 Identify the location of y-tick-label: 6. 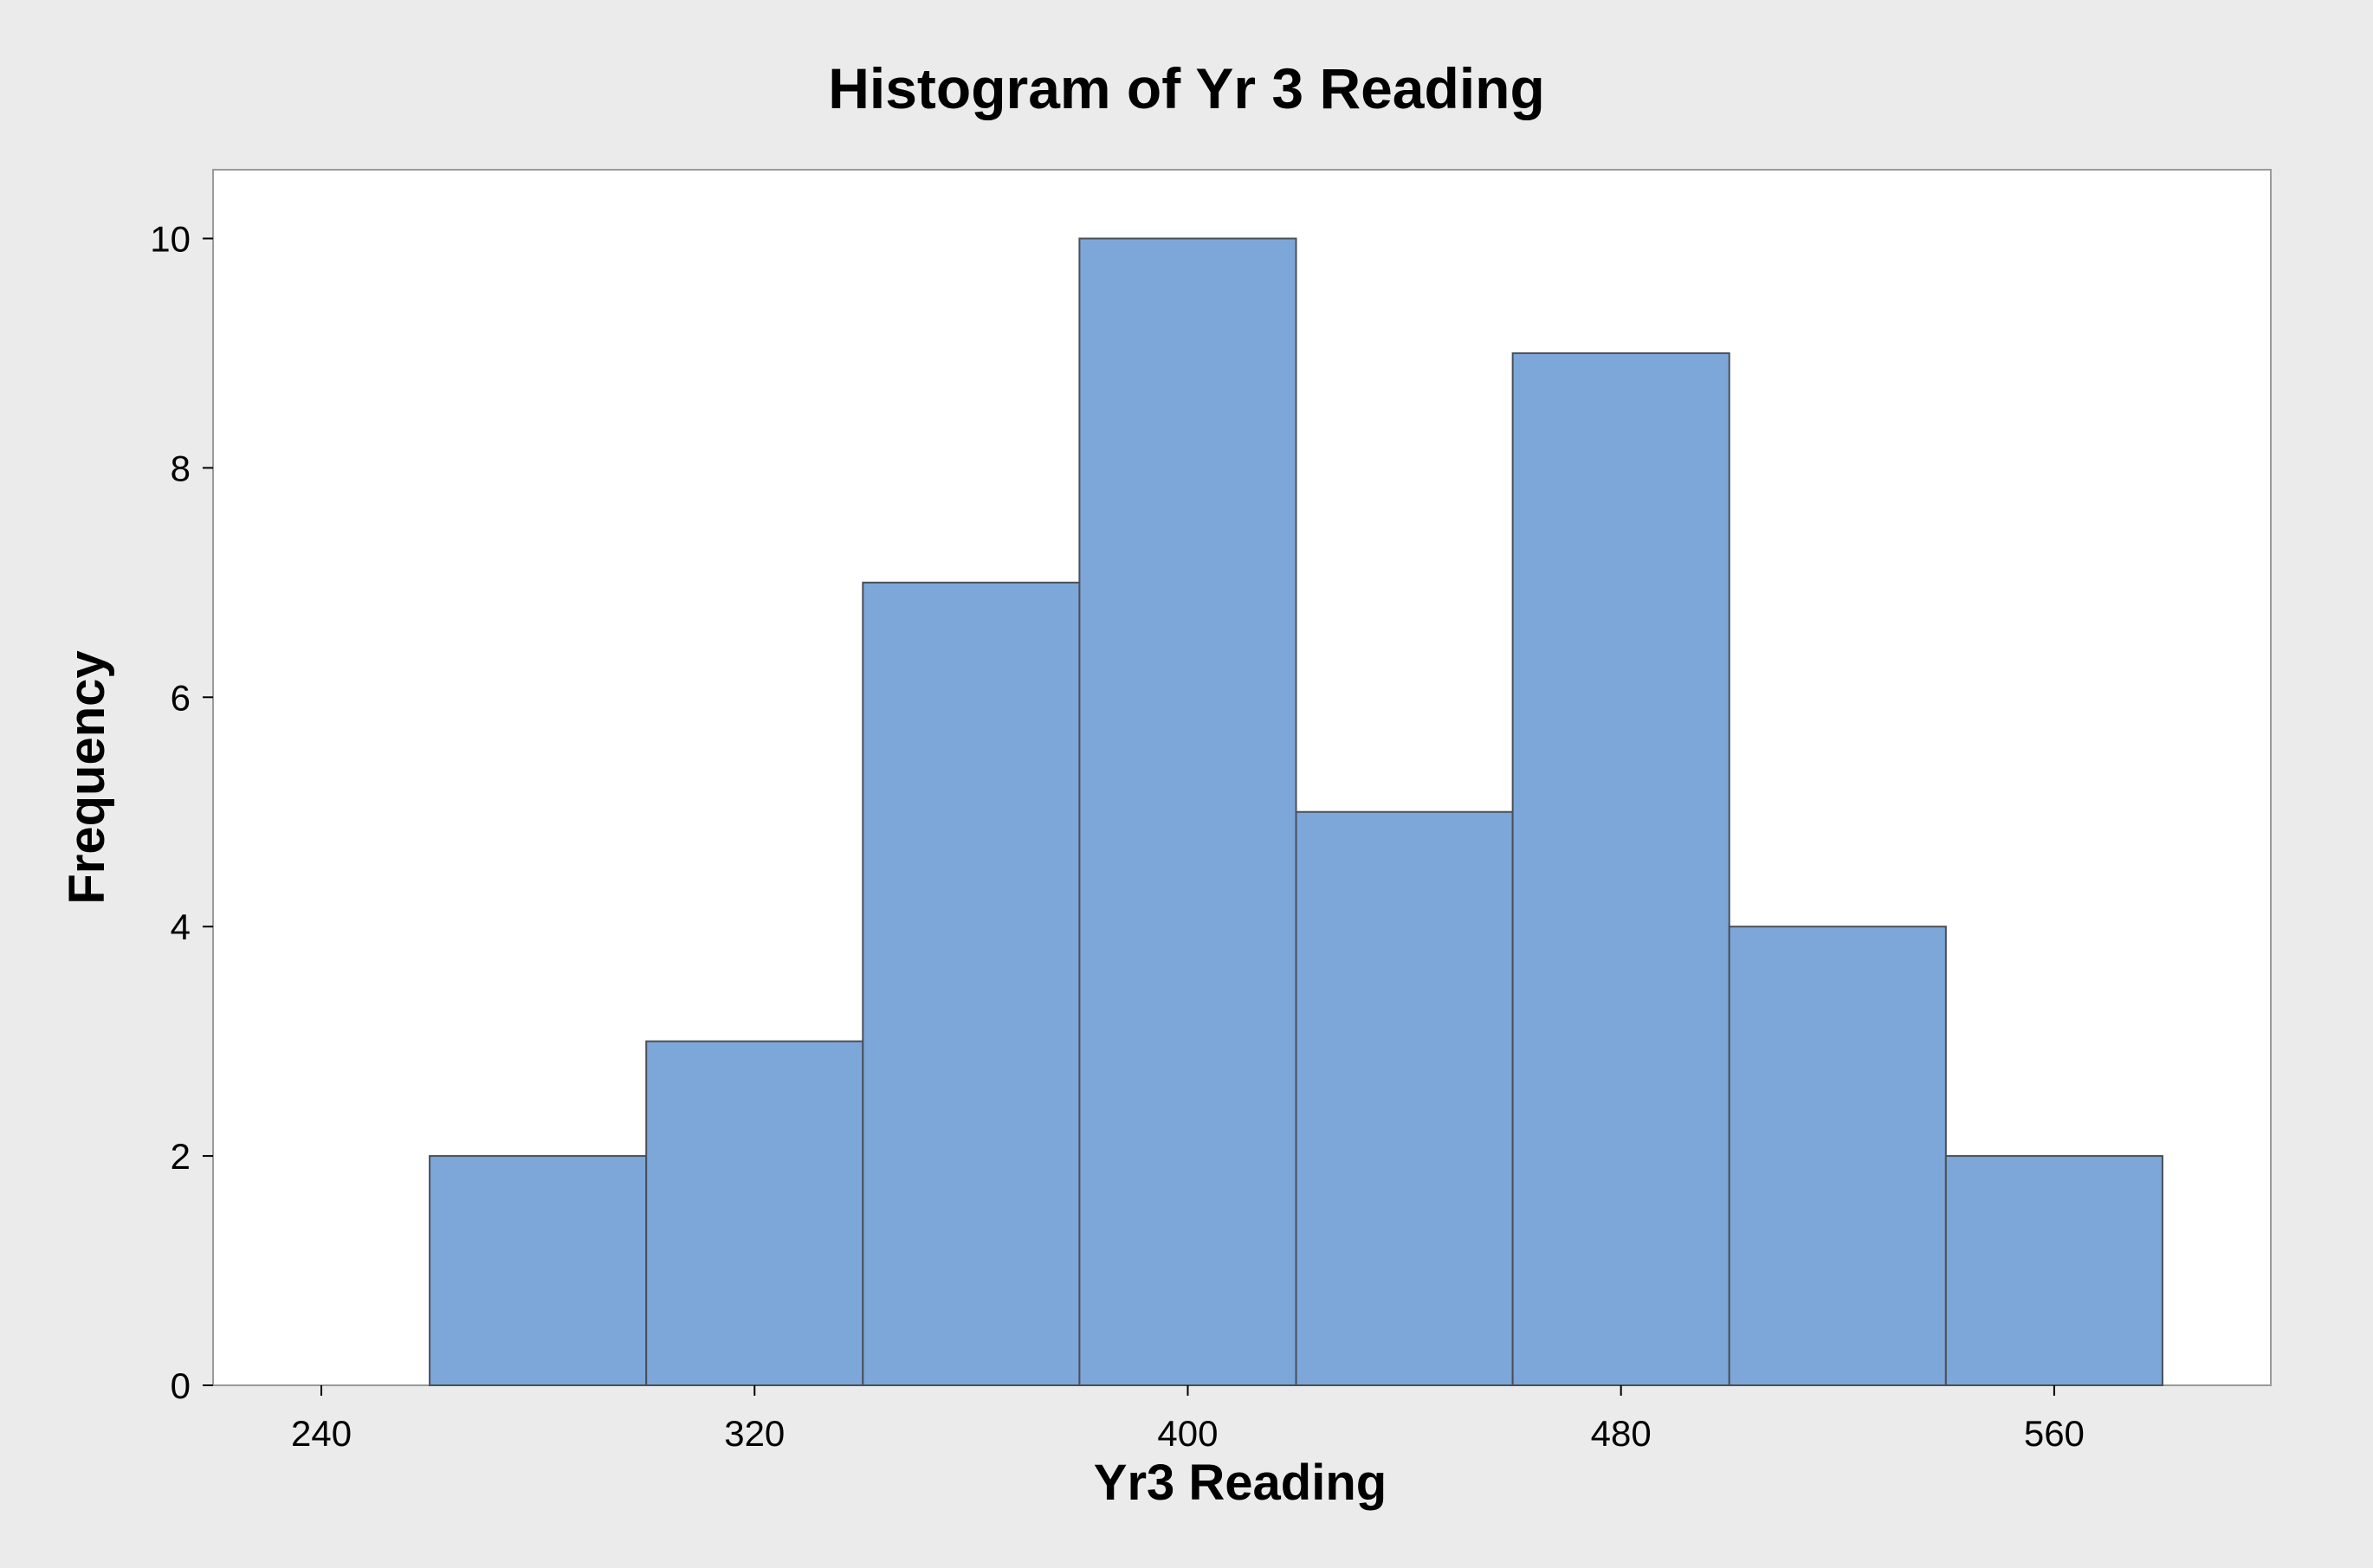
(181, 697).